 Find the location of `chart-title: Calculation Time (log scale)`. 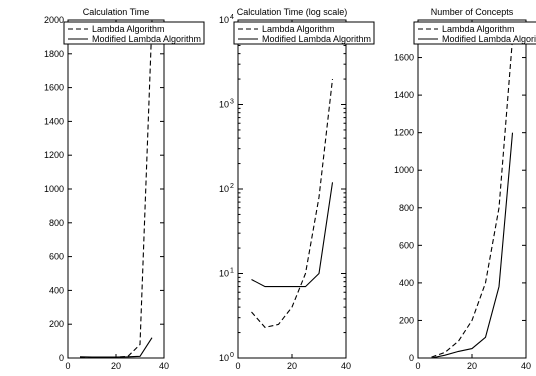

chart-title: Calculation Time (log scale) is located at coordinates (292, 12).